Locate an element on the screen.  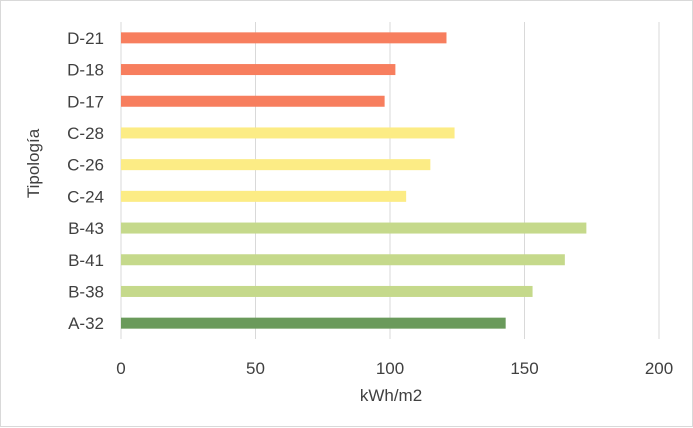
x-tick-labels: 0 50 100 150 200 is located at coordinates (394, 368).